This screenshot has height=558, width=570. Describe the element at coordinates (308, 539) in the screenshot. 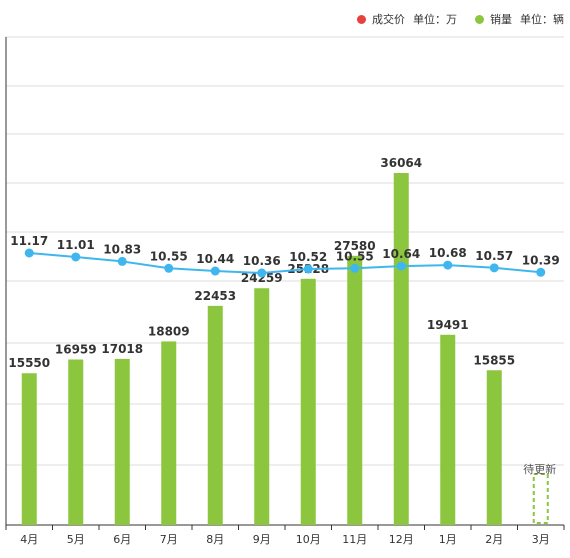

I see `x-tick-label: 10月` at that location.